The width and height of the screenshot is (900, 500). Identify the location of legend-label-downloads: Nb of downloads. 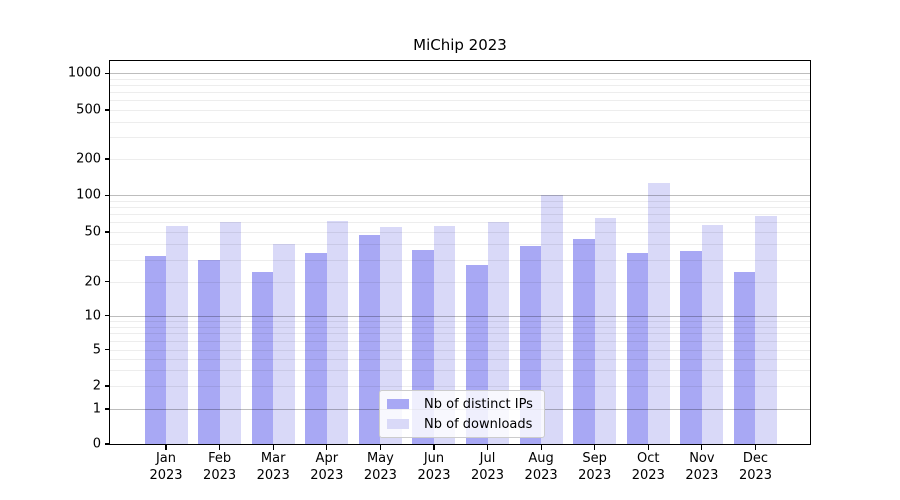
(478, 424).